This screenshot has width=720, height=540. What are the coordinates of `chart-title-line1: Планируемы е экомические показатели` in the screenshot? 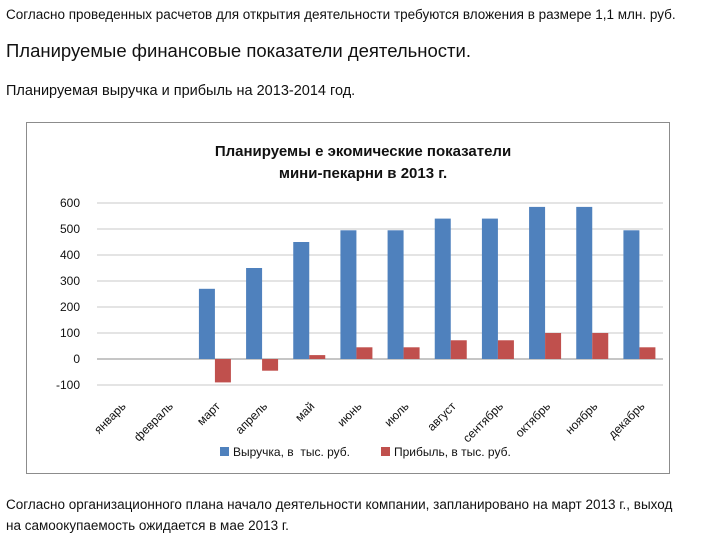 It's located at (363, 151).